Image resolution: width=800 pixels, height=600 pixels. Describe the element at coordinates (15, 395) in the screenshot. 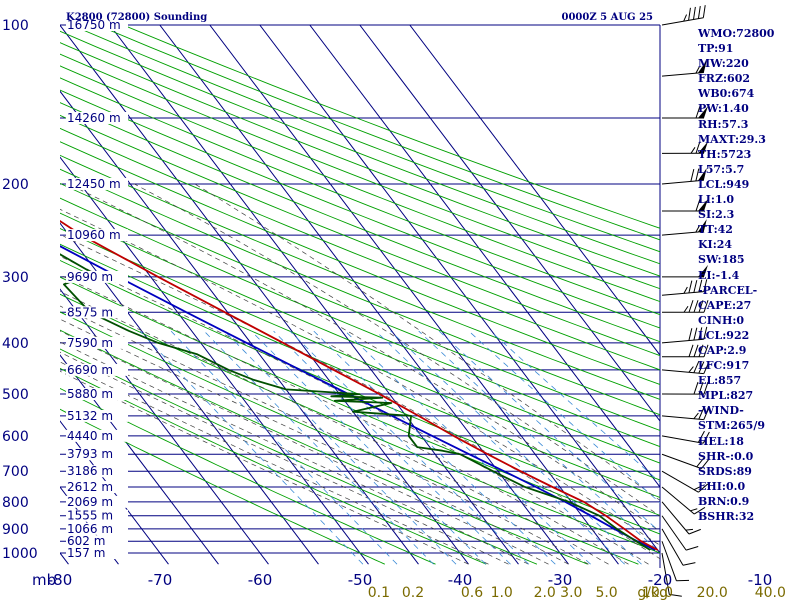

I see `pressure-label: 500` at that location.